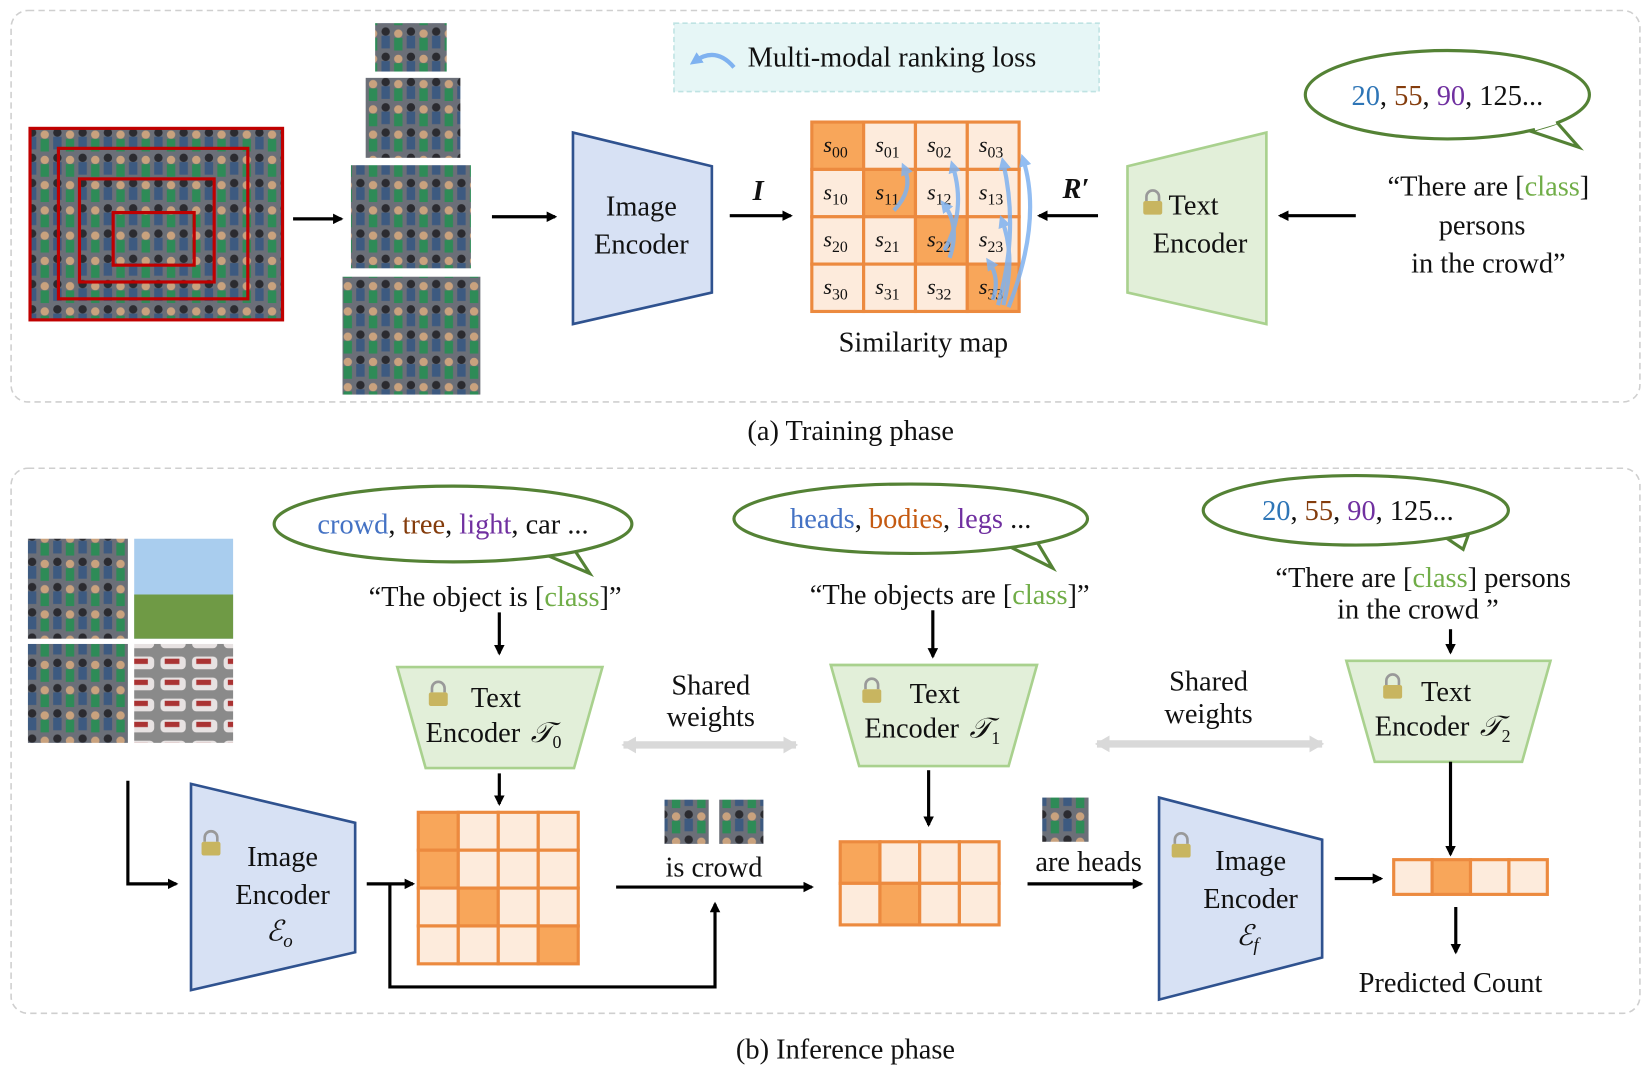 The width and height of the screenshot is (1651, 1068). What do you see at coordinates (1208, 681) in the screenshot?
I see `svg-text: Shared` at bounding box center [1208, 681].